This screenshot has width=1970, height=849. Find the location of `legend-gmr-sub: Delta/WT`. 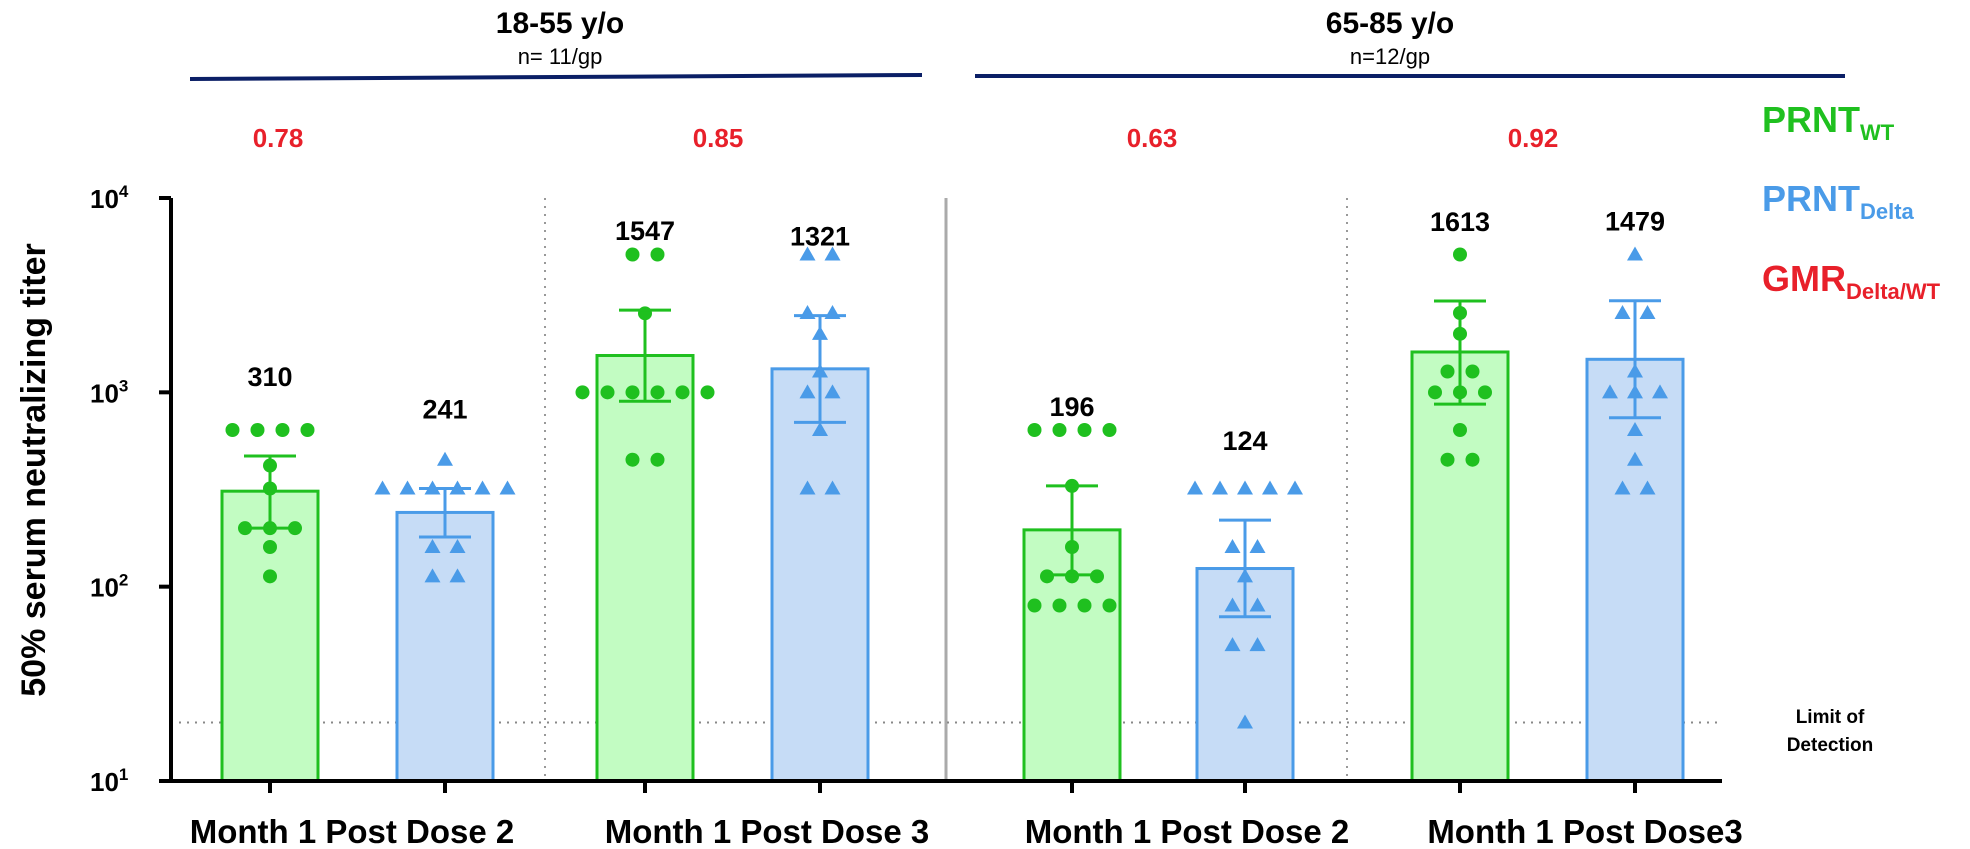

legend-gmr-sub: Delta/WT is located at coordinates (1893, 291).